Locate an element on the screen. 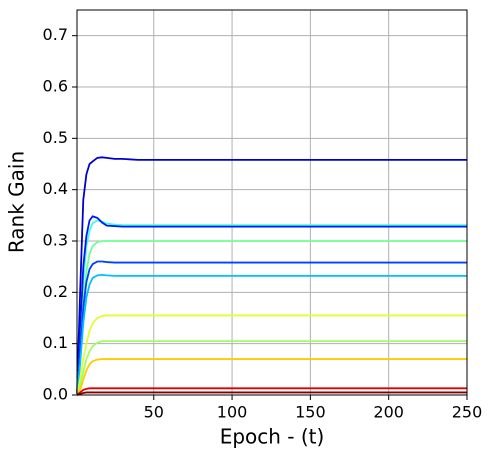 The width and height of the screenshot is (495, 462). y-tick-label: 0.4 is located at coordinates (55, 188).